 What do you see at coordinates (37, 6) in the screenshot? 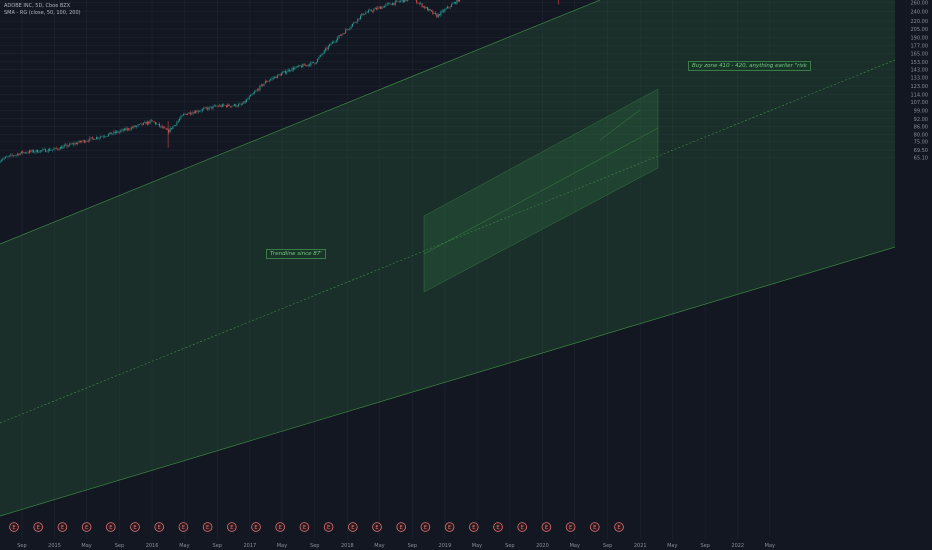
I see `symbol-title: ADOBE INC, 5D, Cboe BZX` at bounding box center [37, 6].